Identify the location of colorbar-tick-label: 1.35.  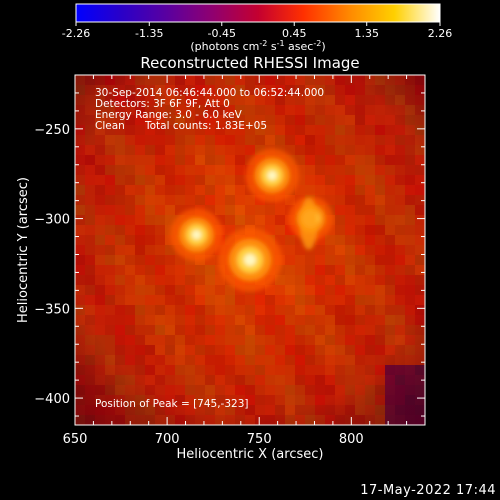
(366, 33).